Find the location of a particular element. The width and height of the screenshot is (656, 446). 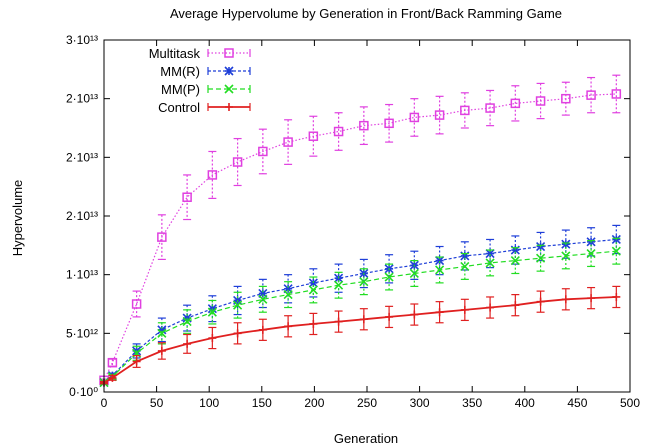

x-tick-label: 450 is located at coordinates (577, 403).